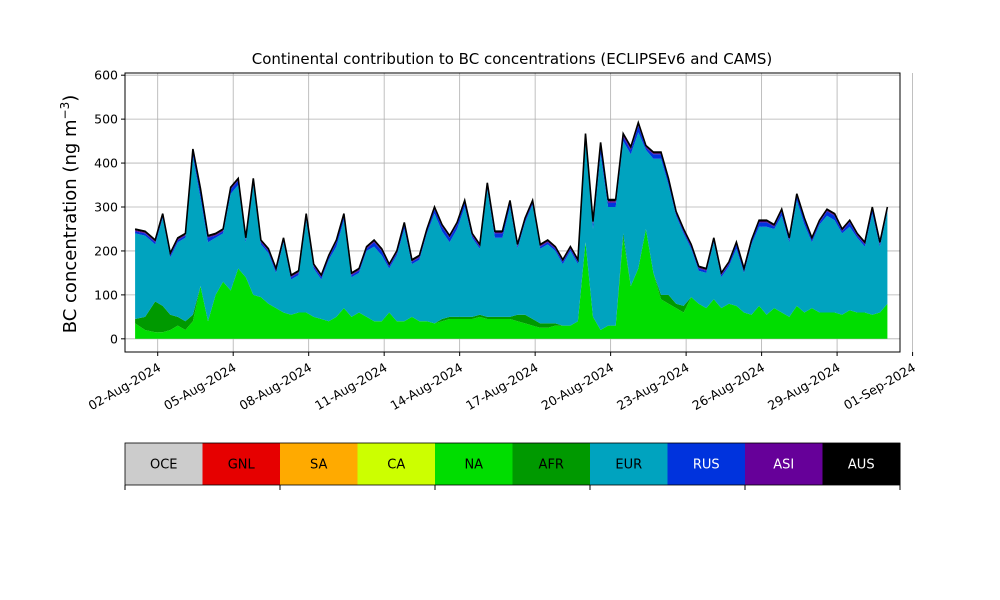 This screenshot has height=600, width=1000. Describe the element at coordinates (879, 386) in the screenshot. I see `x-tick-label: 01-Sep-2024` at that location.